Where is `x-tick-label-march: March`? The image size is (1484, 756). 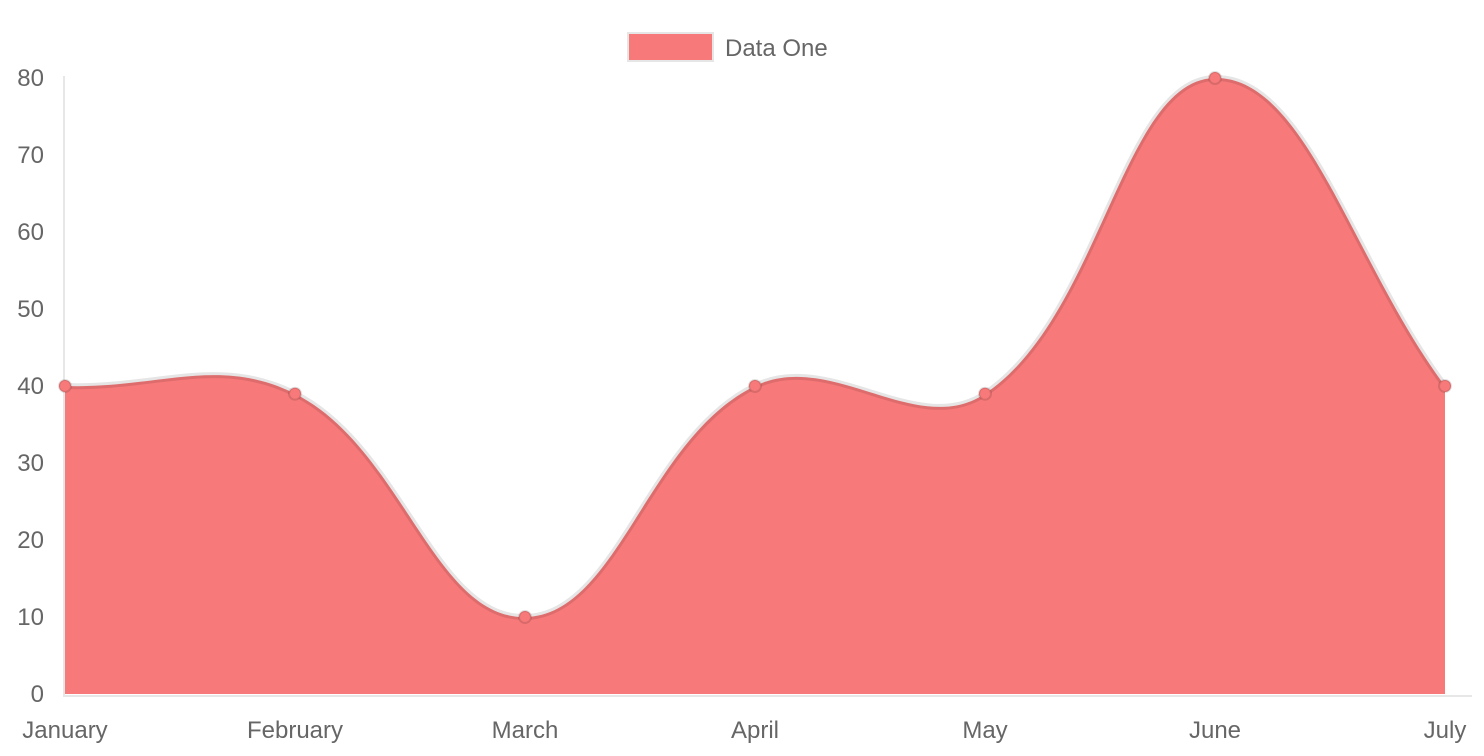 x-tick-label-march: March is located at coordinates (525, 730).